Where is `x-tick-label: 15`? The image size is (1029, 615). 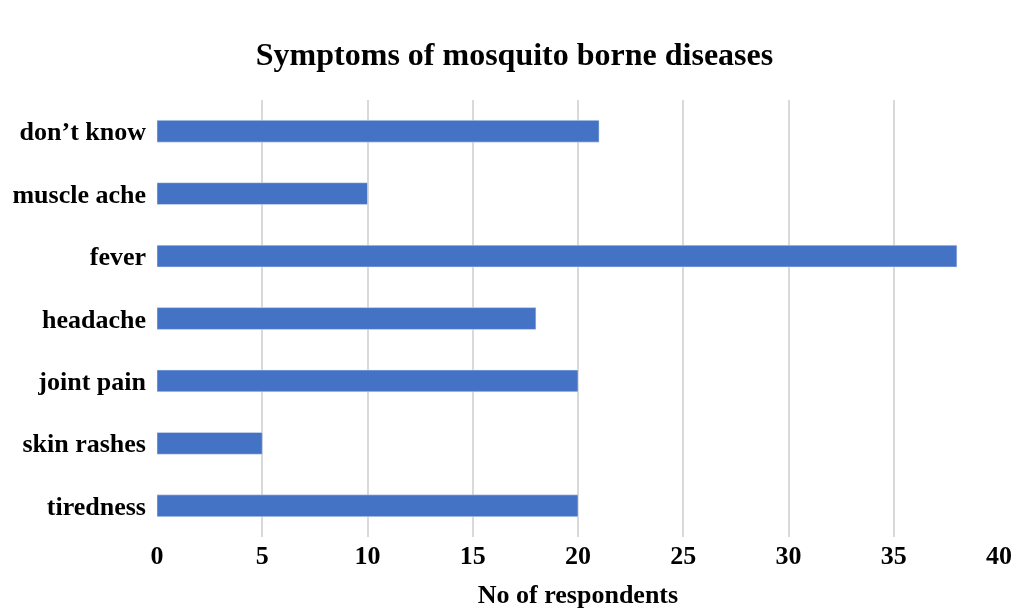 x-tick-label: 15 is located at coordinates (472, 555).